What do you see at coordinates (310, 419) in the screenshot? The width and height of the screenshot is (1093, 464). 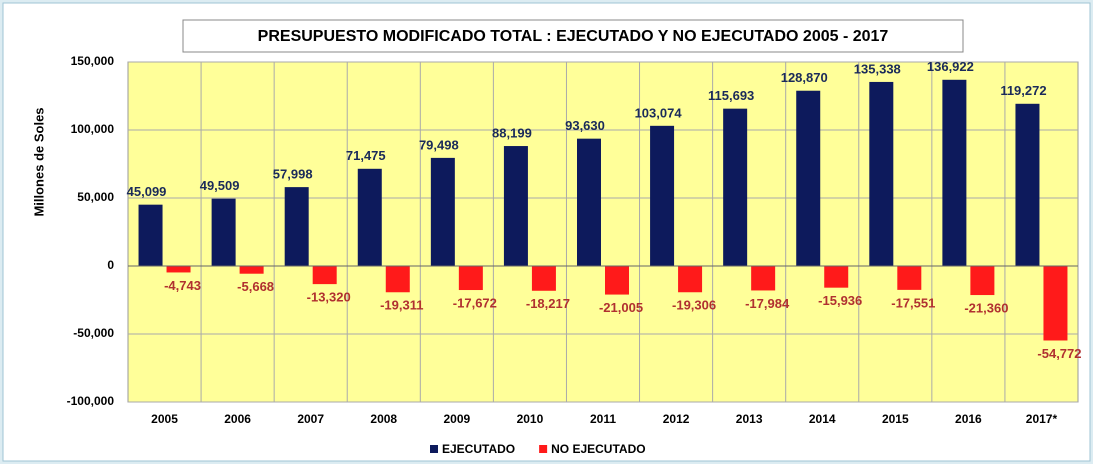 I see `x-tick-label: 2007` at bounding box center [310, 419].